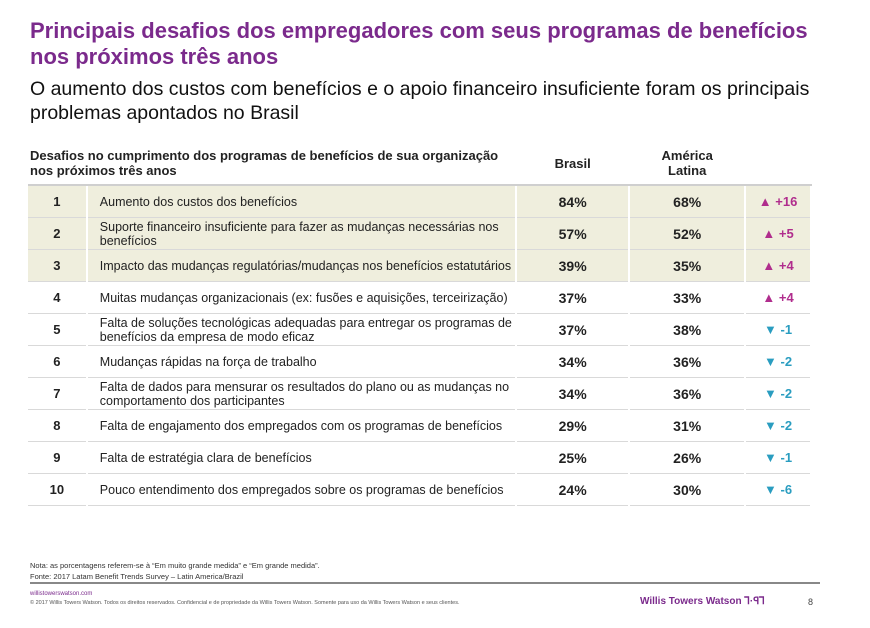  I want to click on row-latam-value: 35%, so click(688, 265).